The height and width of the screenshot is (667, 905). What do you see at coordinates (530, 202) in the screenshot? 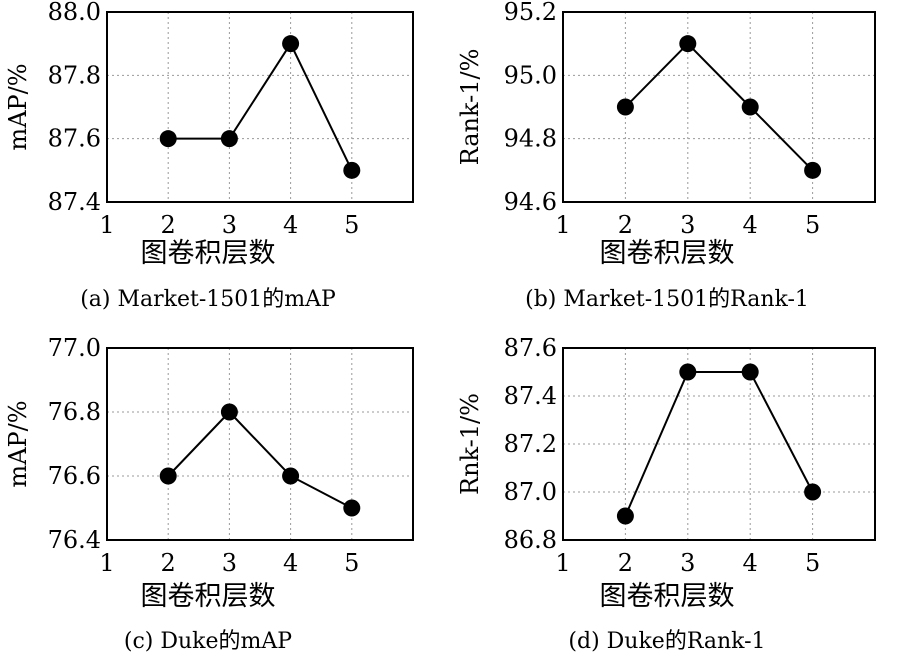
I see `y-tick-label: 94.6` at bounding box center [530, 202].